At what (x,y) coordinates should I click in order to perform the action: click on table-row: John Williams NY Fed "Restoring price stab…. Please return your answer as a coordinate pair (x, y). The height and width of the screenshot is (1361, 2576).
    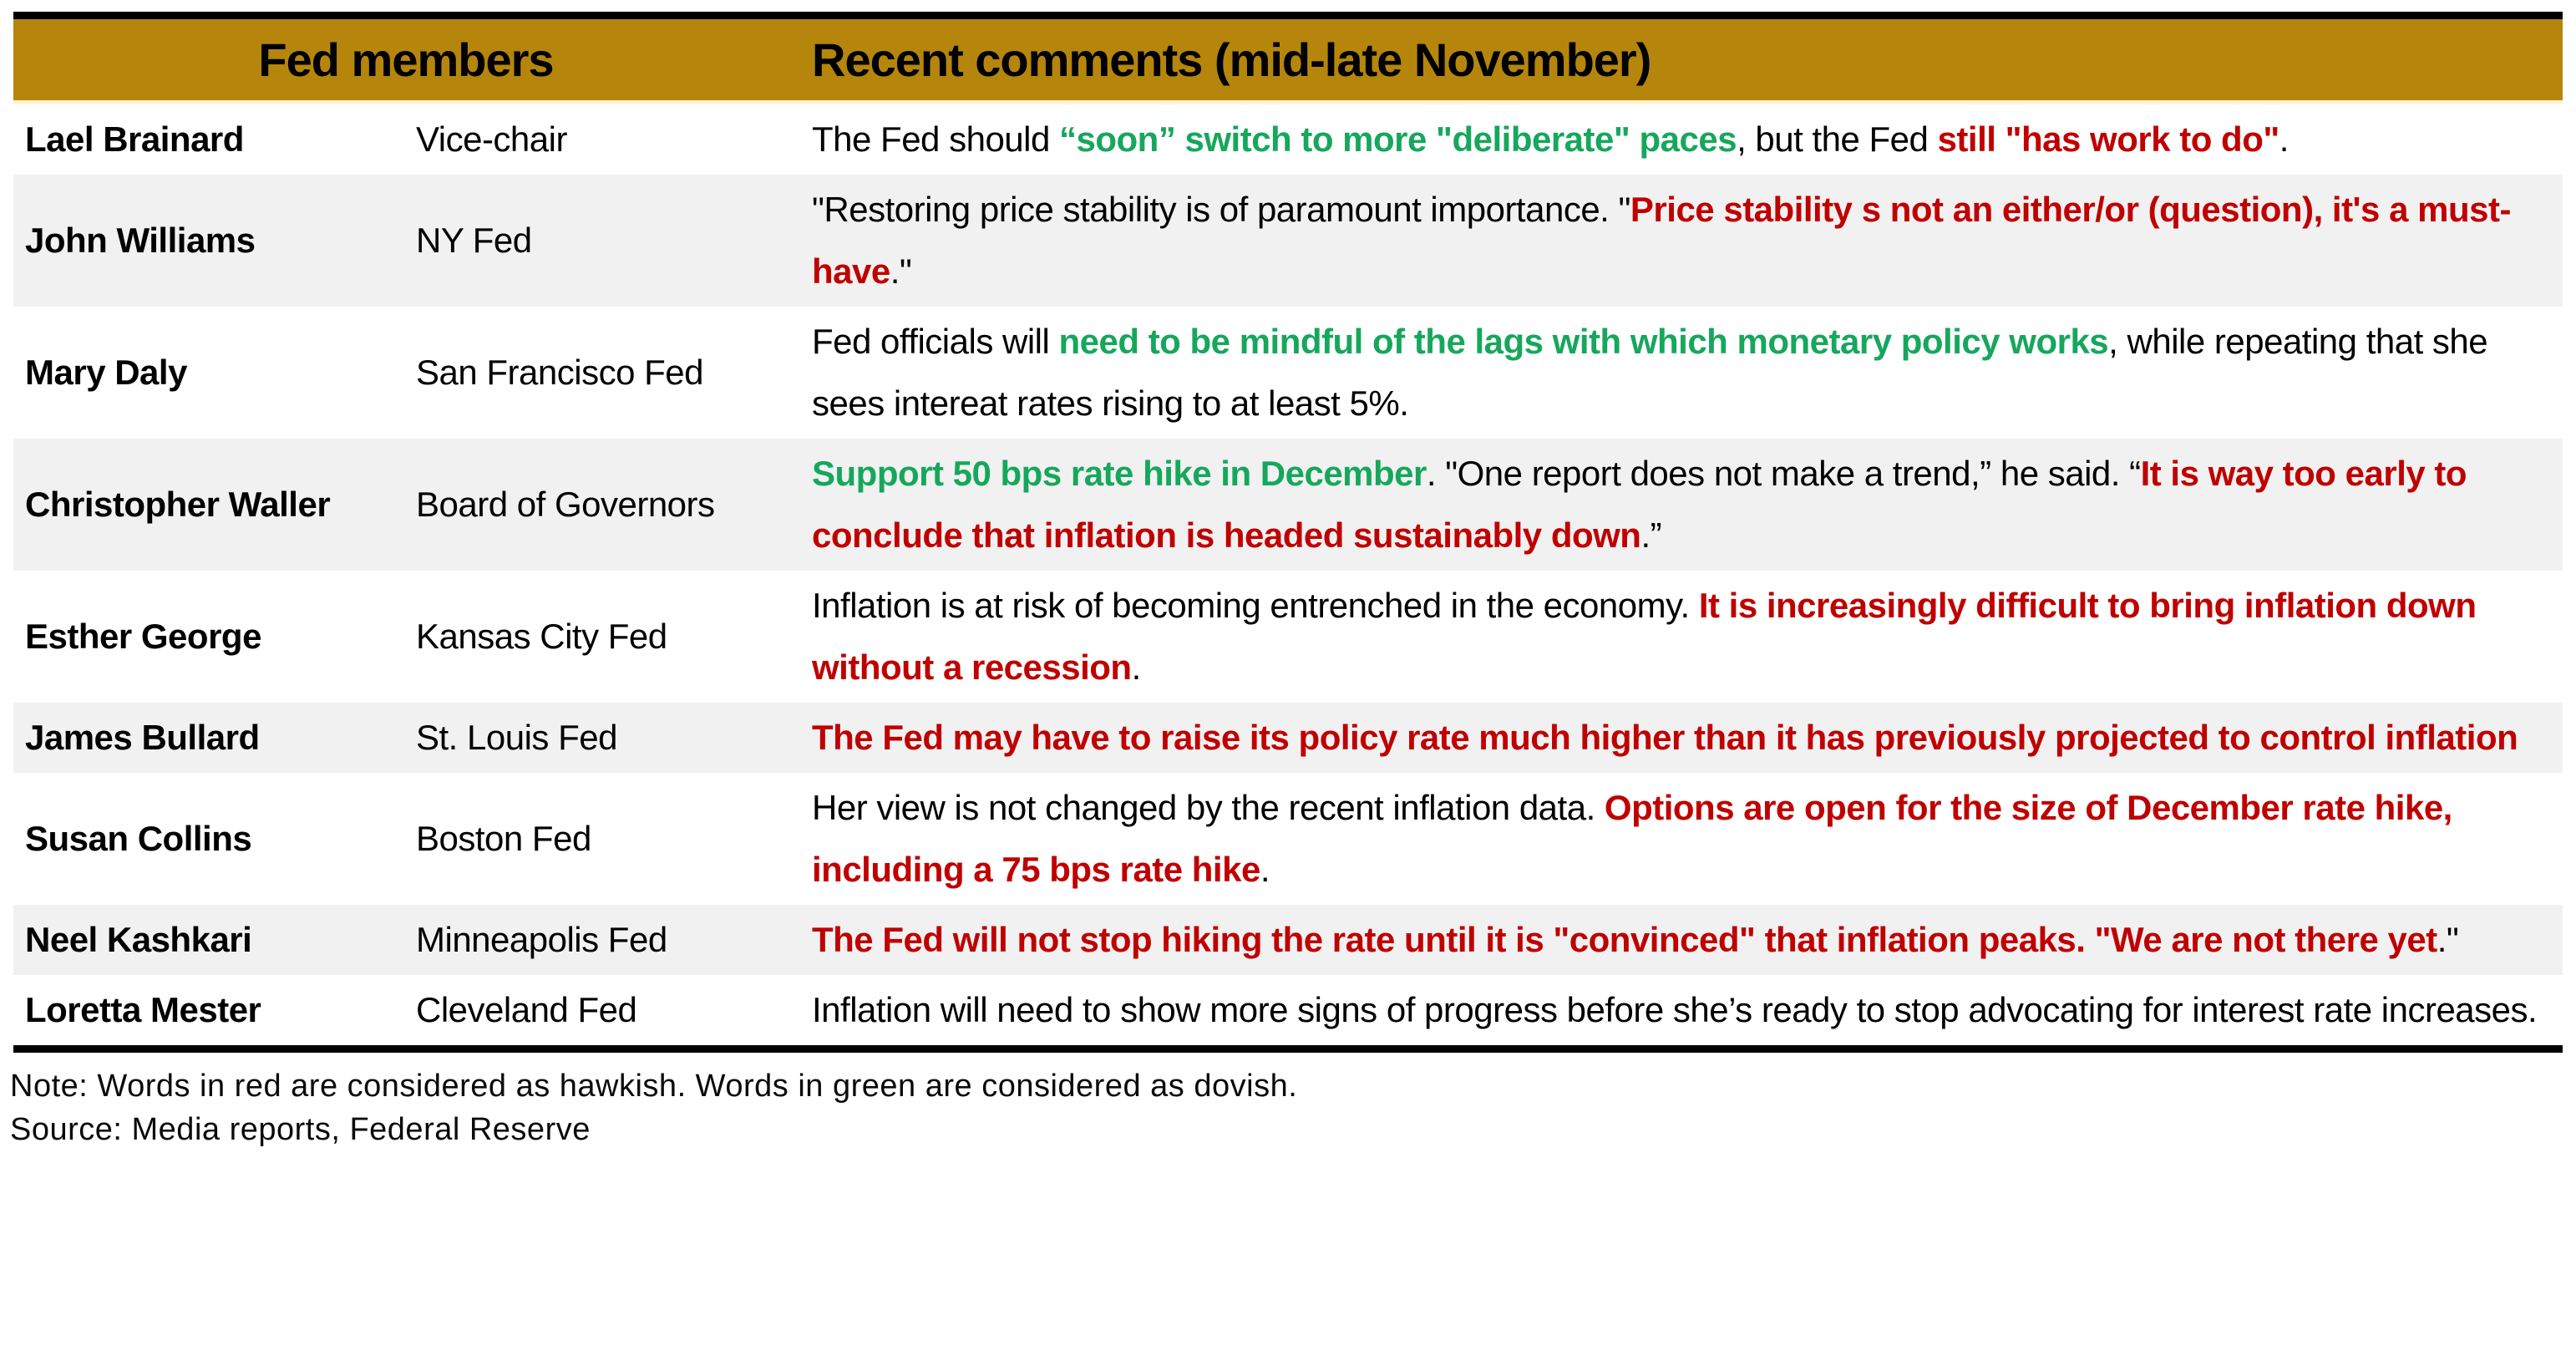
    Looking at the image, I should click on (1288, 241).